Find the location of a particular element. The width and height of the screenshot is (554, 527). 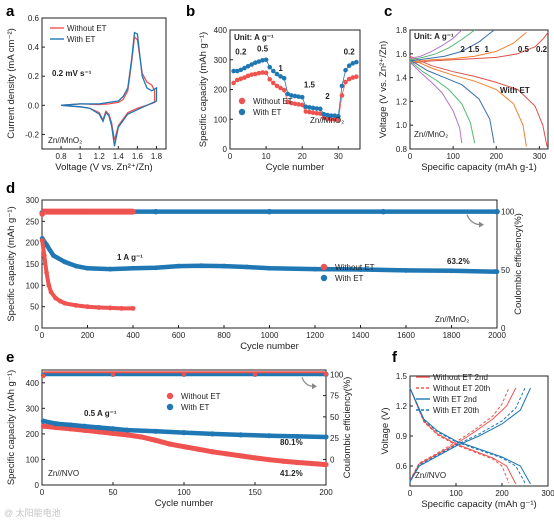

x-tick-label: 1.2 is located at coordinates (100, 156).